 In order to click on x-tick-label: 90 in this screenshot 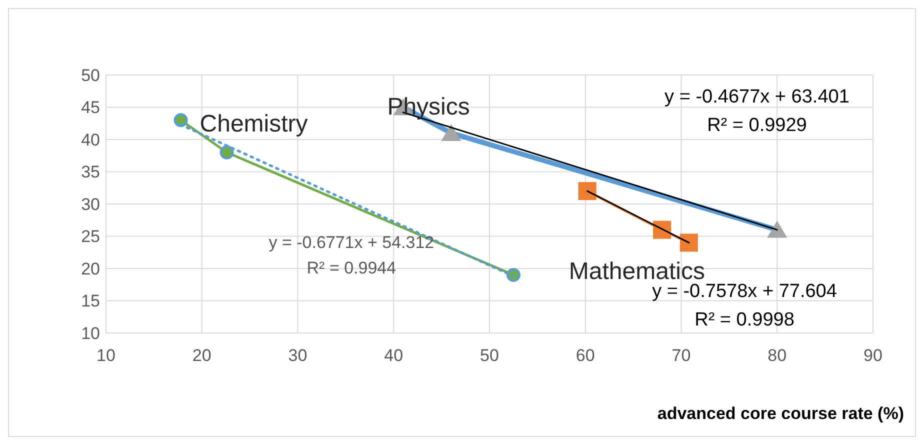, I will do `click(873, 355)`.